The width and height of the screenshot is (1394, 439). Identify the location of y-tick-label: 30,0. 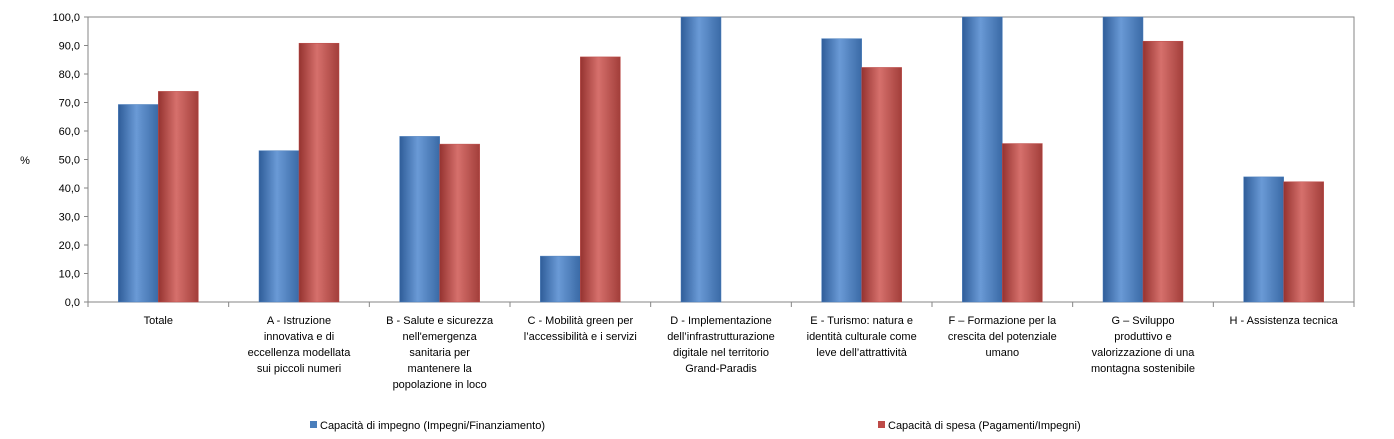
(69, 218).